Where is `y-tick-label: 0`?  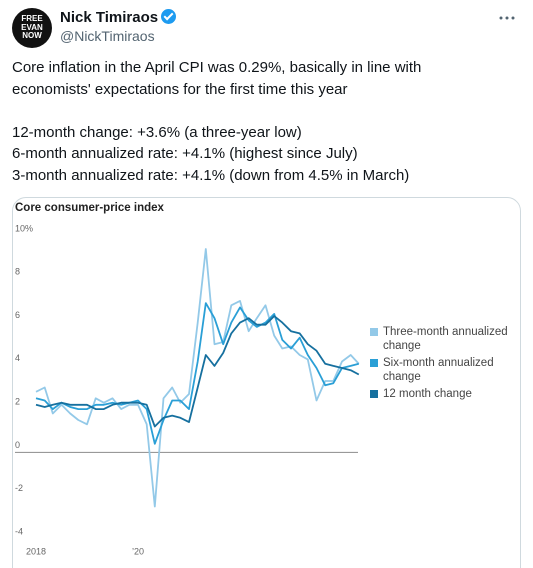
y-tick-label: 0 is located at coordinates (17, 445).